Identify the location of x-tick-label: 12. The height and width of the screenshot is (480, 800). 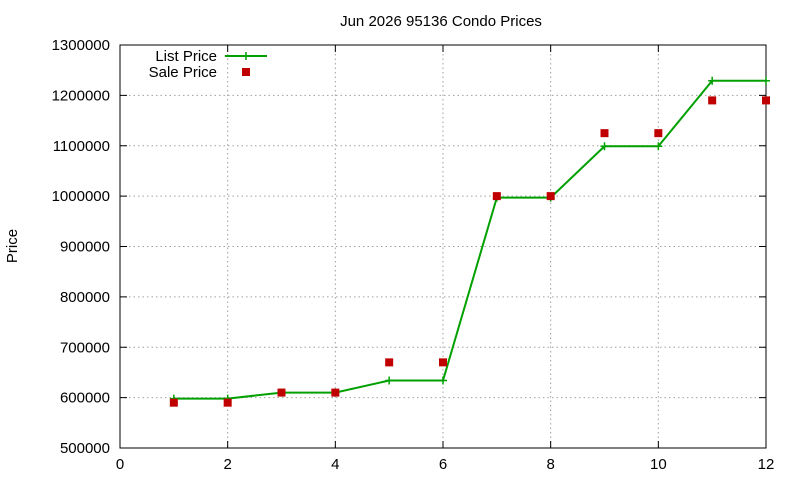
(766, 464).